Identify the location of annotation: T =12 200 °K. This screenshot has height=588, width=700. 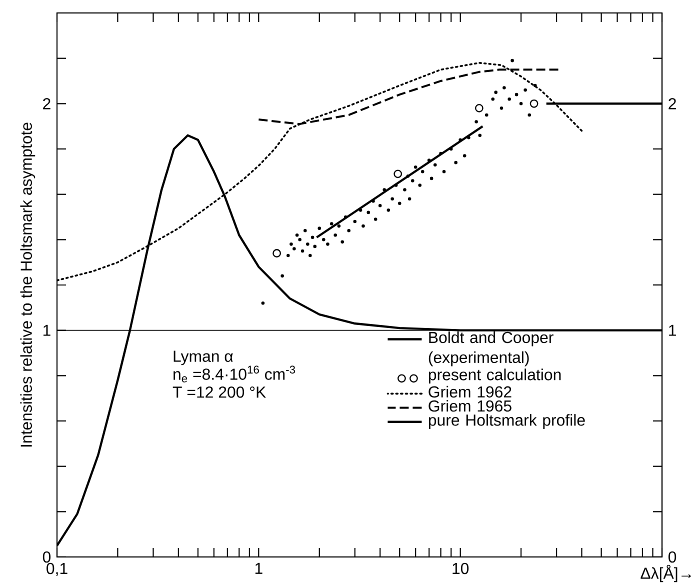
(219, 392).